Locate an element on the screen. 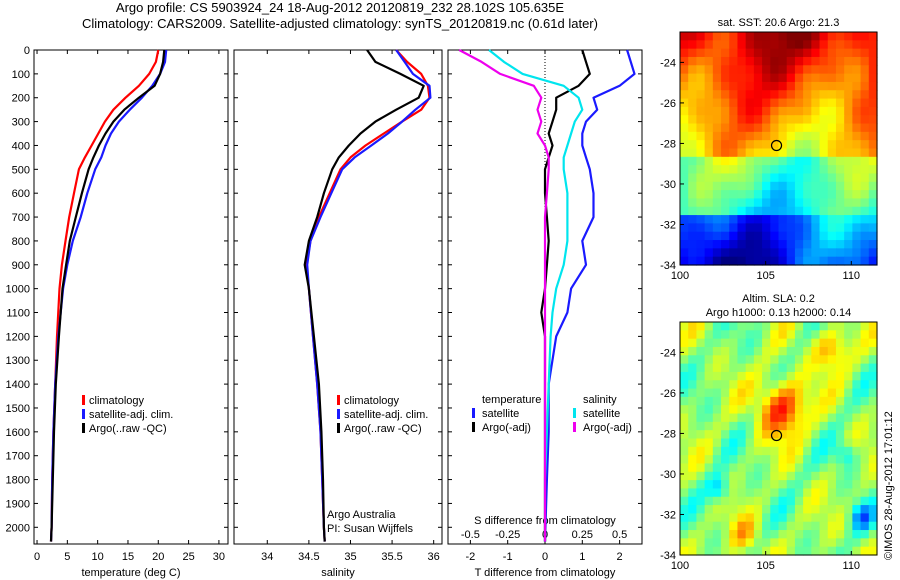  credit-text: ©IMOS 28-Aug-2012 17:01:12 is located at coordinates (889, 485).